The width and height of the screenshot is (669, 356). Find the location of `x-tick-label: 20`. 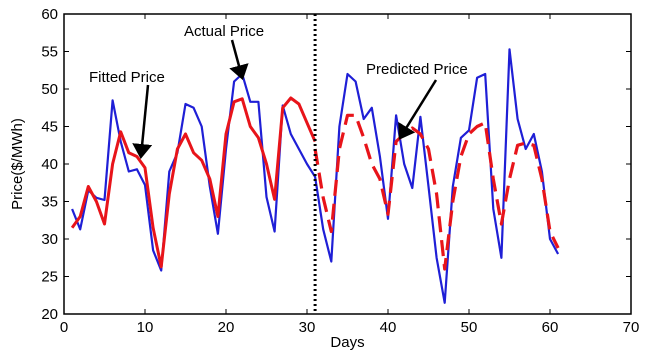

x-tick-label: 20 is located at coordinates (226, 327).